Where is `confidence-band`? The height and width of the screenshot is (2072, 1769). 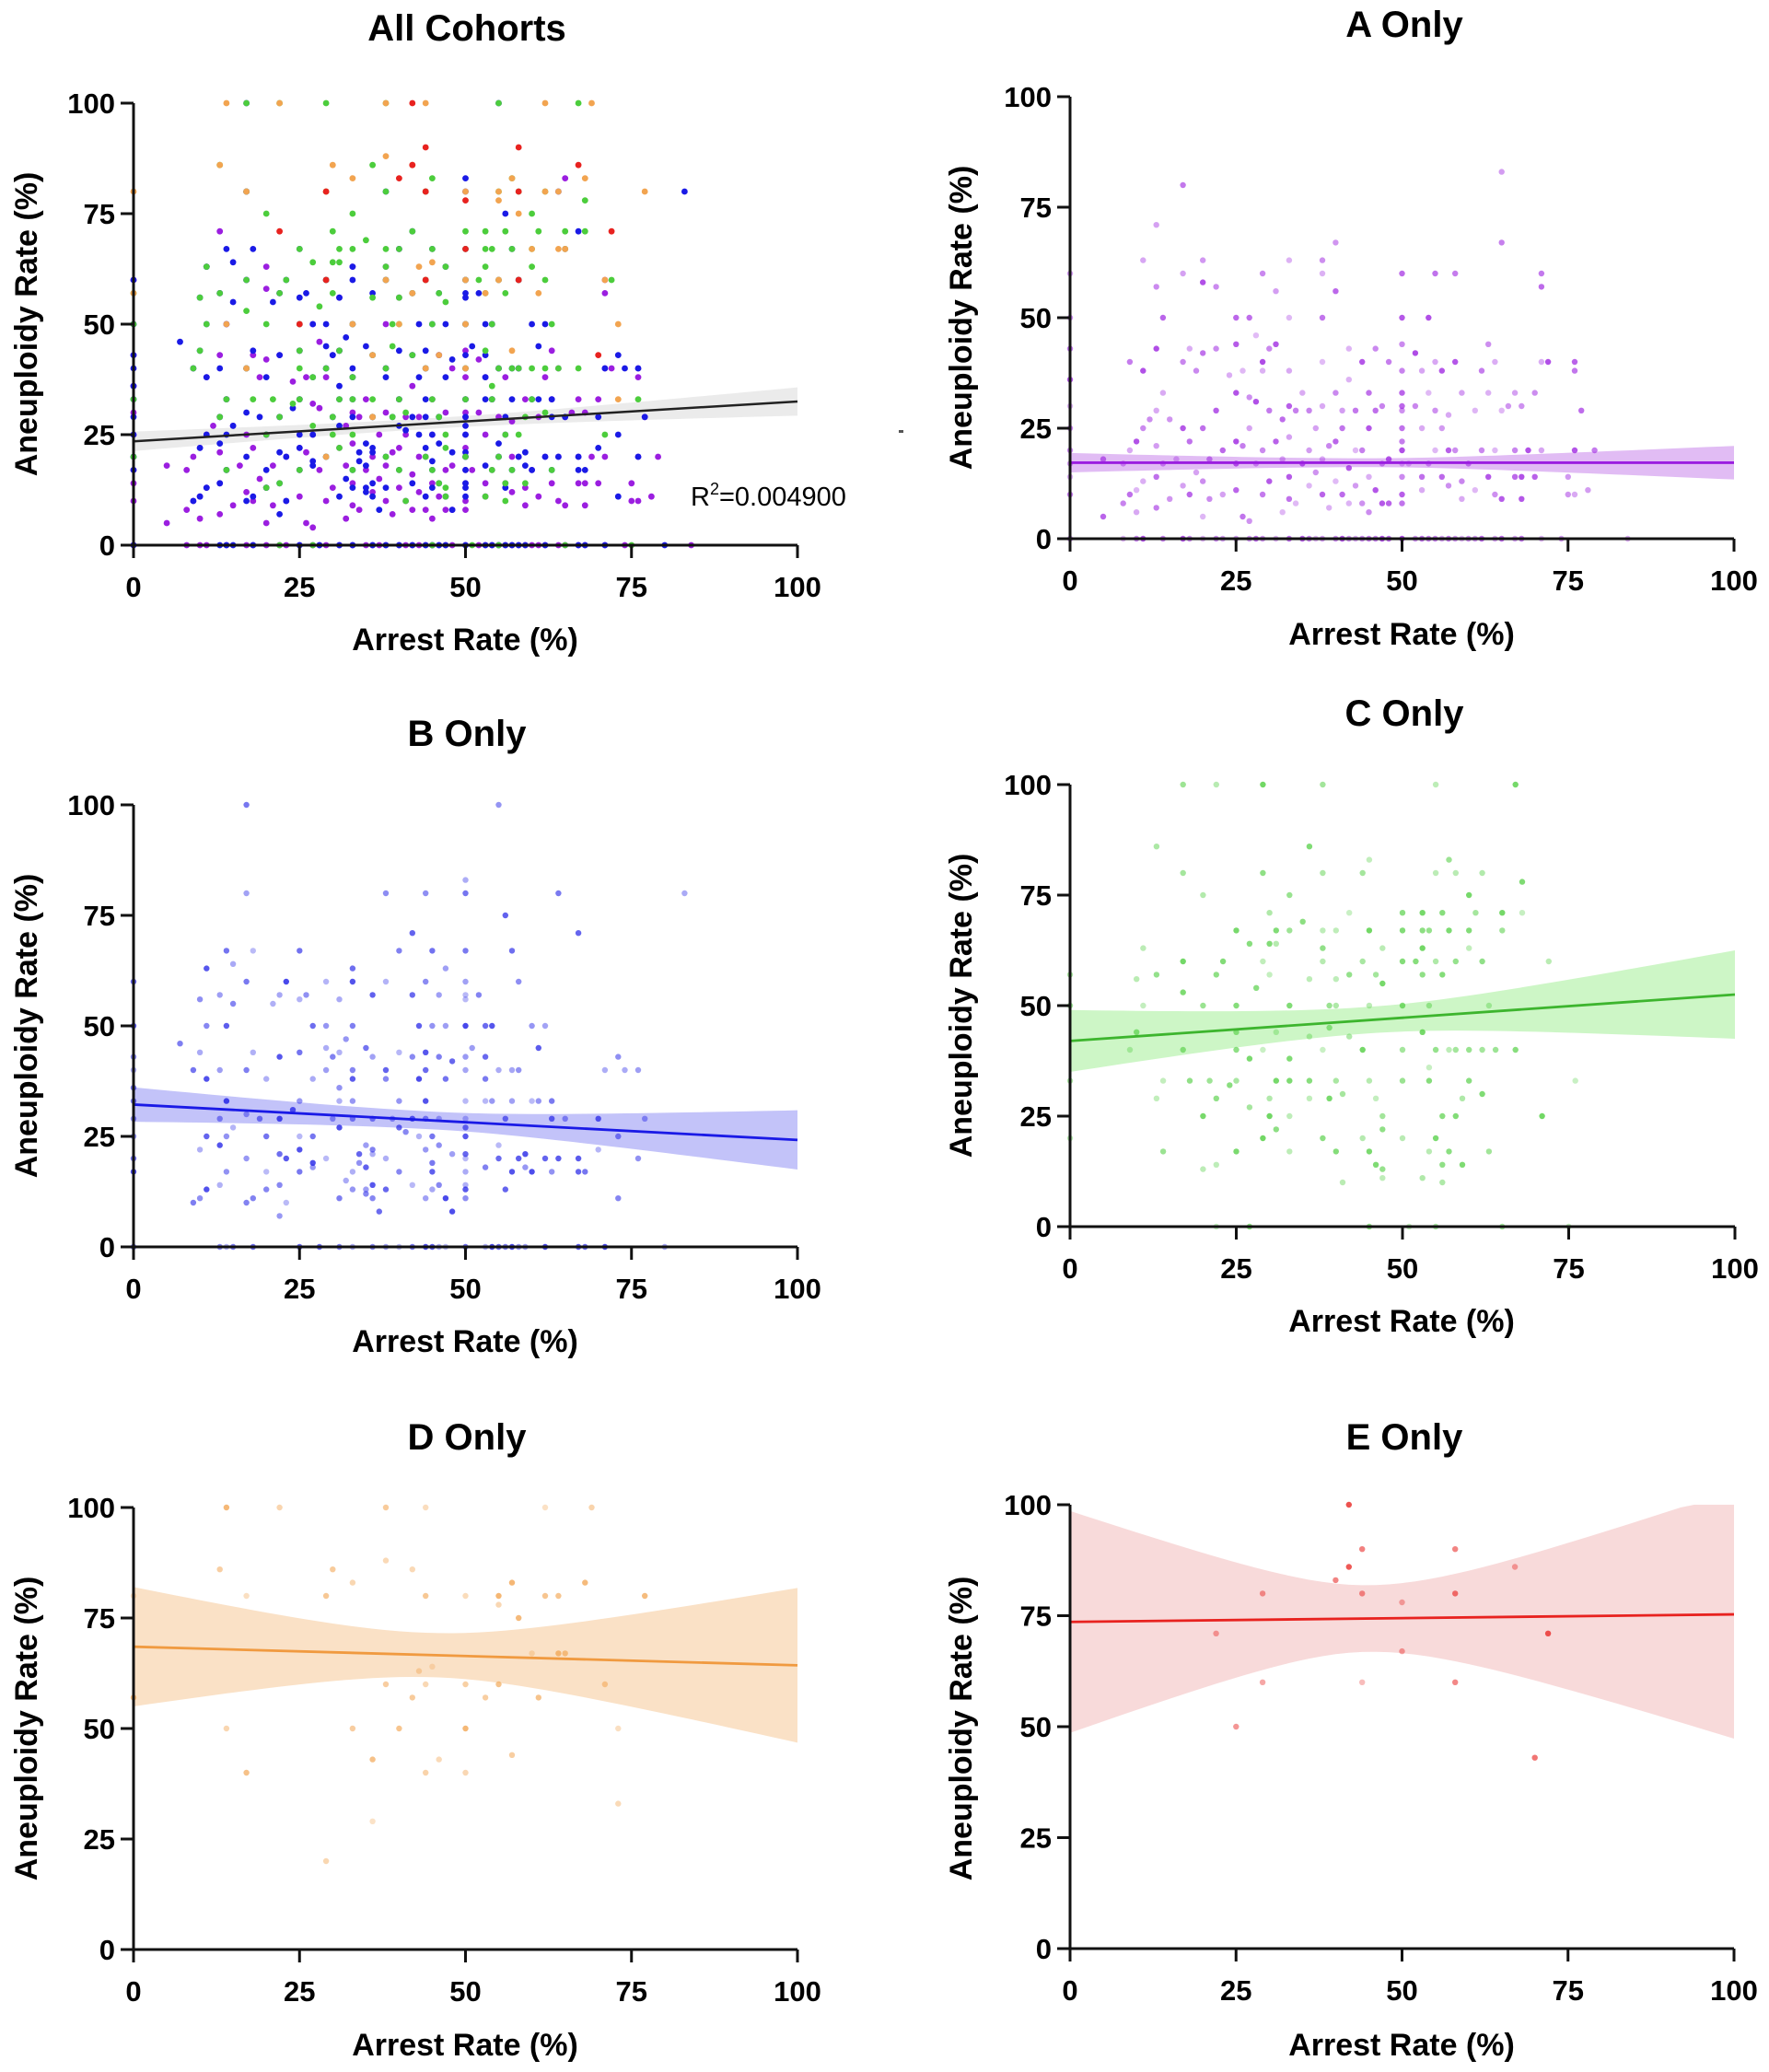 confidence-band is located at coordinates (1402, 1011).